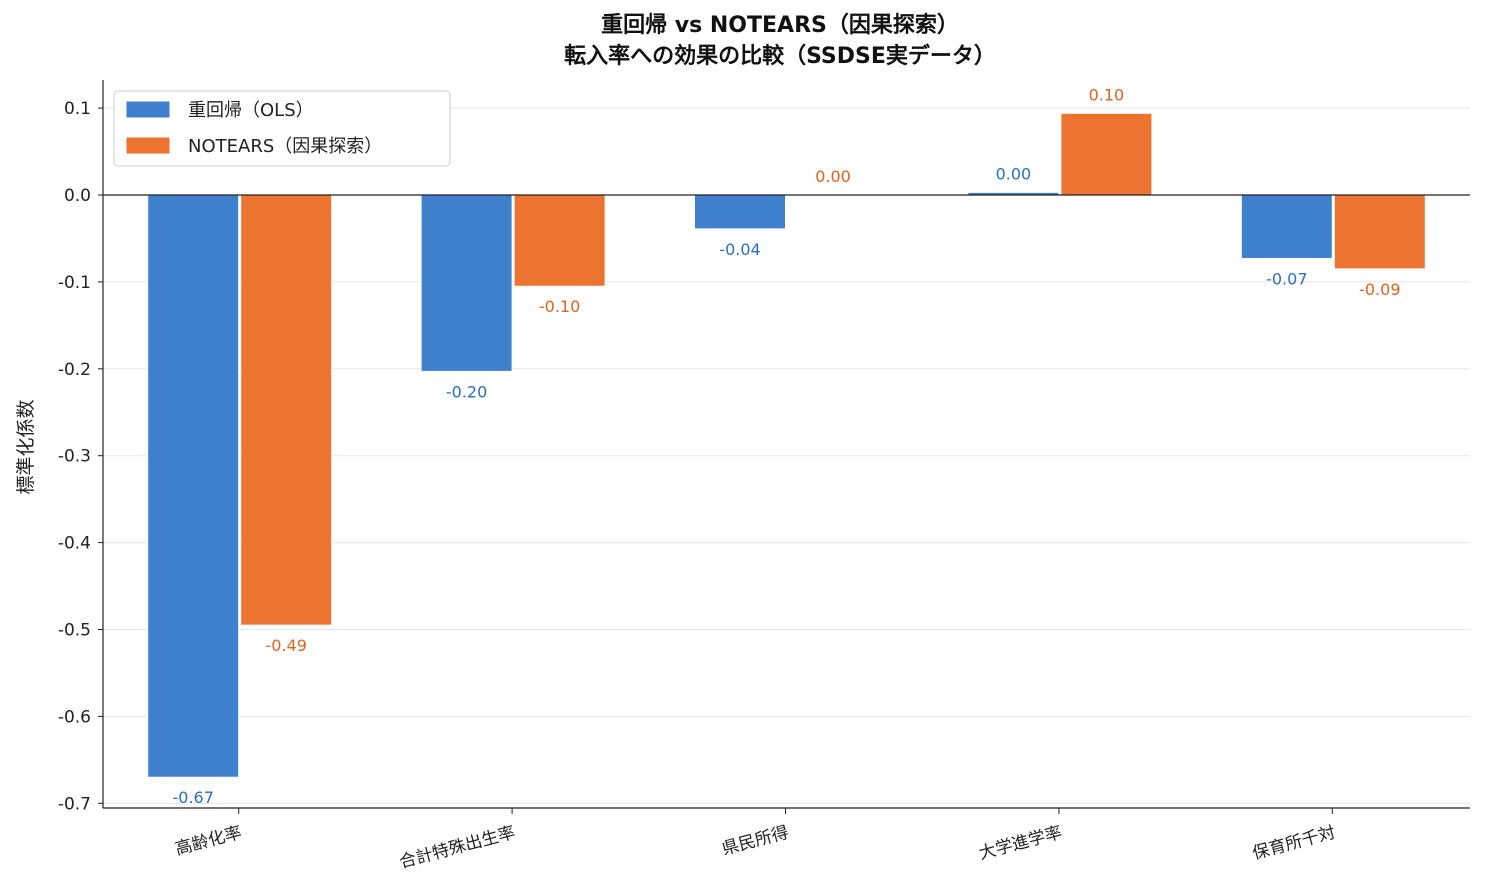 Image resolution: width=1485 pixels, height=885 pixels. What do you see at coordinates (74, 457) in the screenshot?
I see `y-tick-label: -0.3` at bounding box center [74, 457].